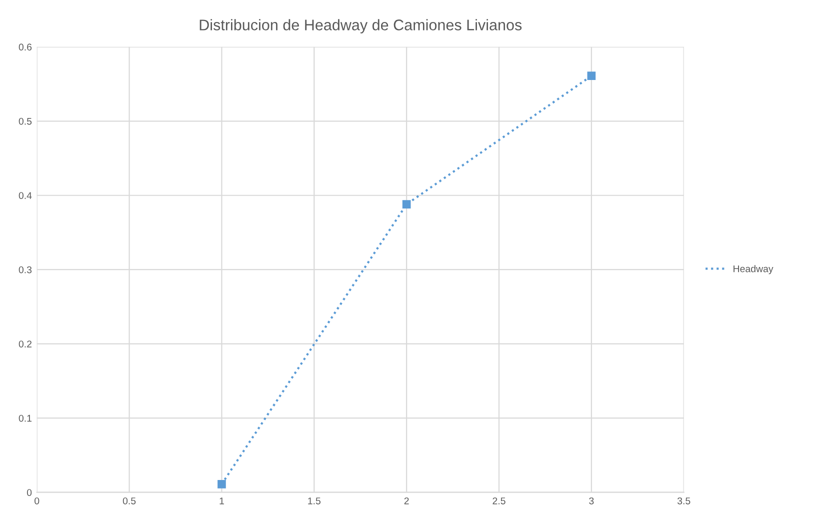 The width and height of the screenshot is (819, 521). I want to click on x-tick-label: 2, so click(406, 500).